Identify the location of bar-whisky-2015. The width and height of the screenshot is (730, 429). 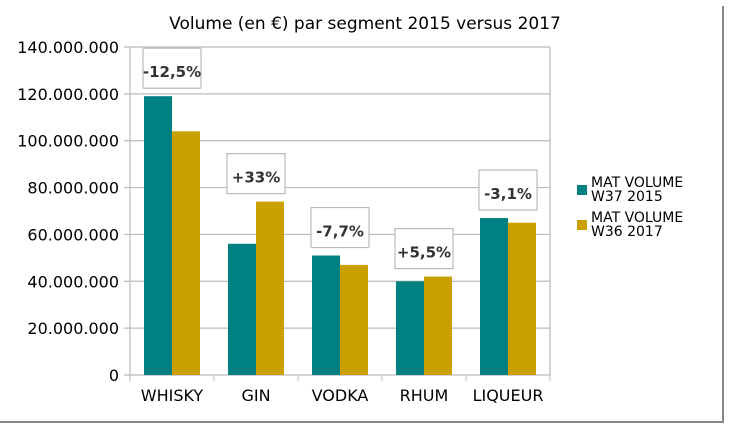
(158, 235).